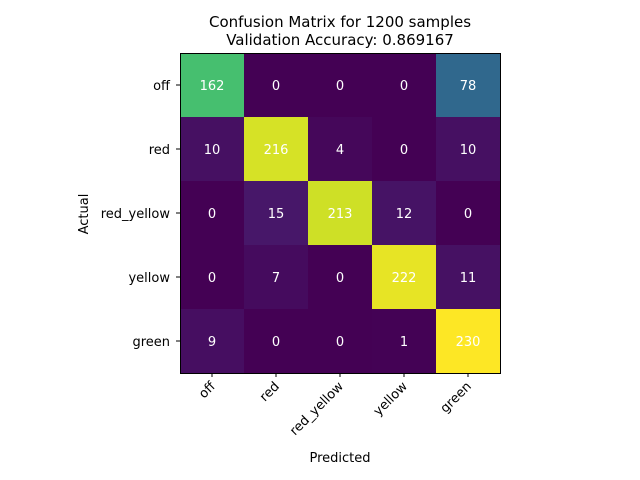  I want to click on cell-value-label: 78, so click(468, 86).